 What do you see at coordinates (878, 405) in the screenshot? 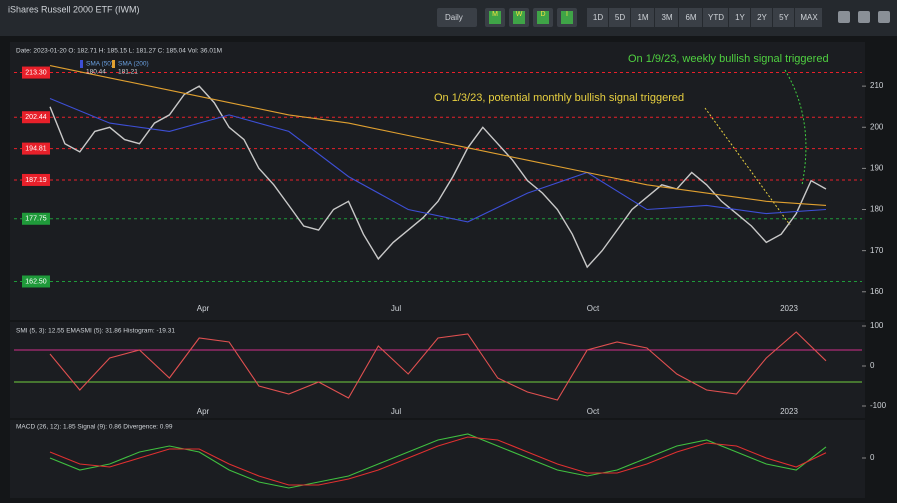
I see `y-tick-label: -100` at bounding box center [878, 405].